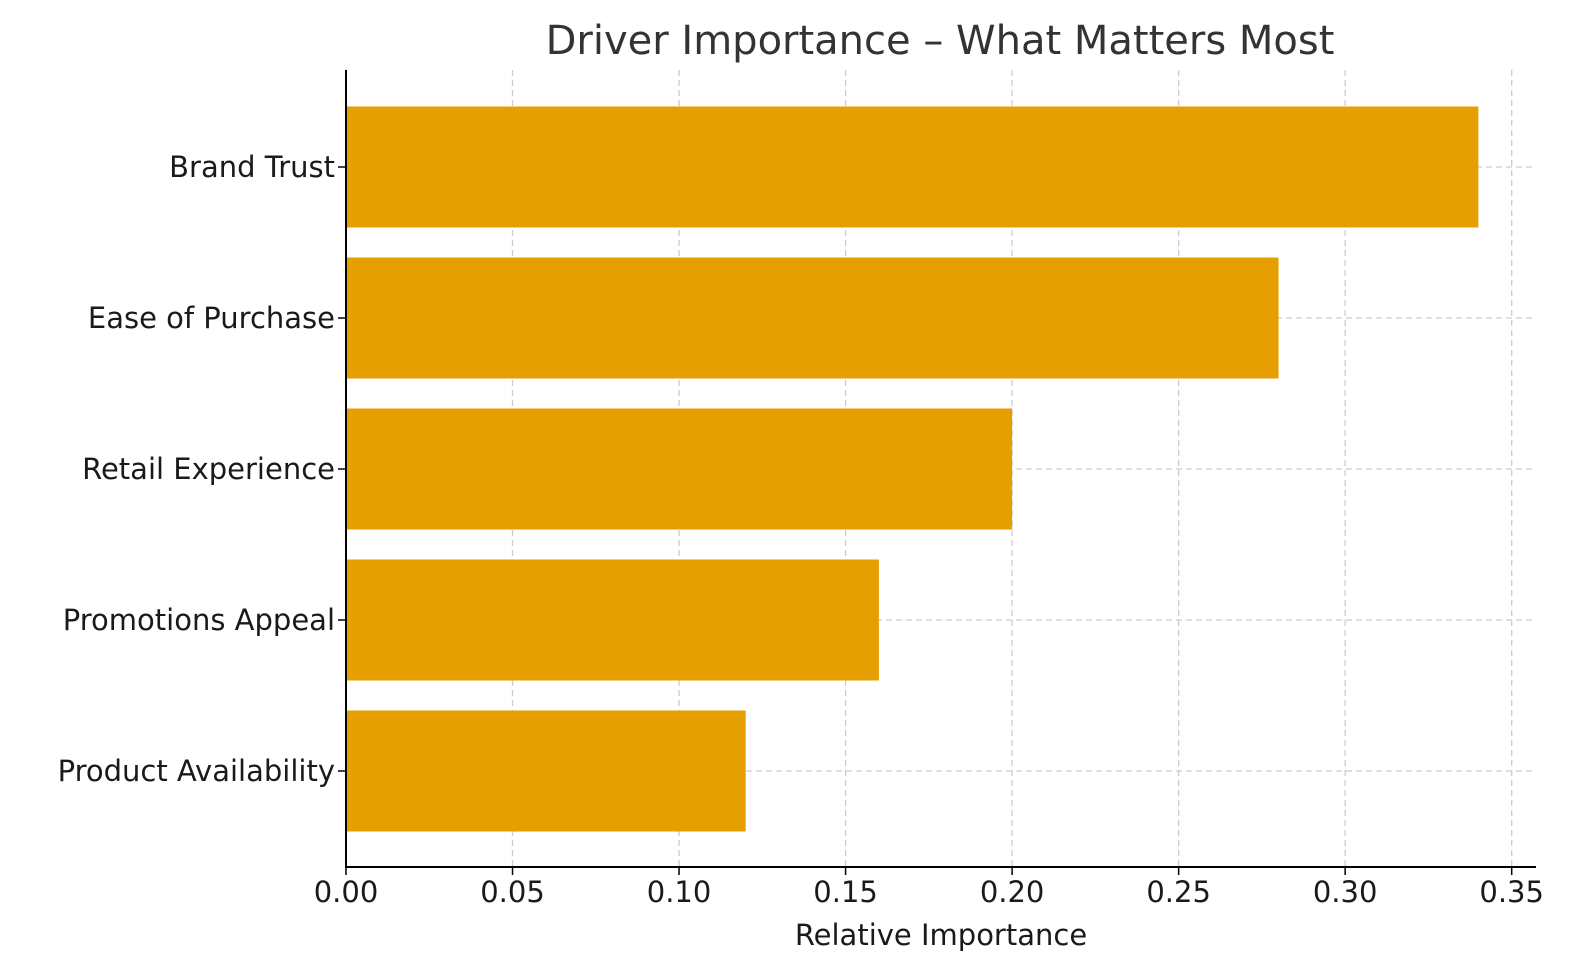  What do you see at coordinates (211, 318) in the screenshot?
I see `y-tick-label: Ease of Purchase` at bounding box center [211, 318].